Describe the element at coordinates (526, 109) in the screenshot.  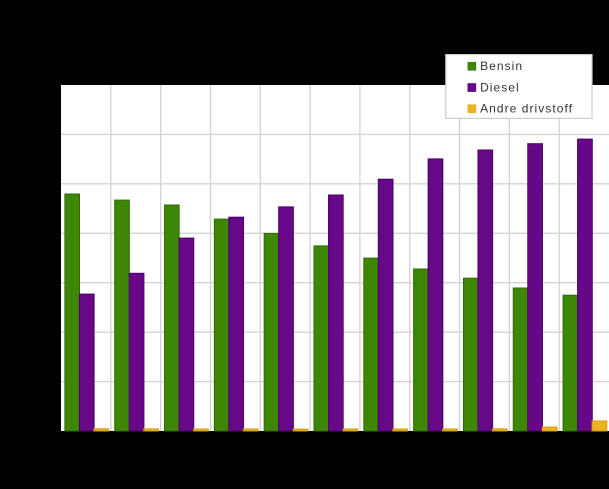
I see `svg-text: Andre drivstoff` at that location.